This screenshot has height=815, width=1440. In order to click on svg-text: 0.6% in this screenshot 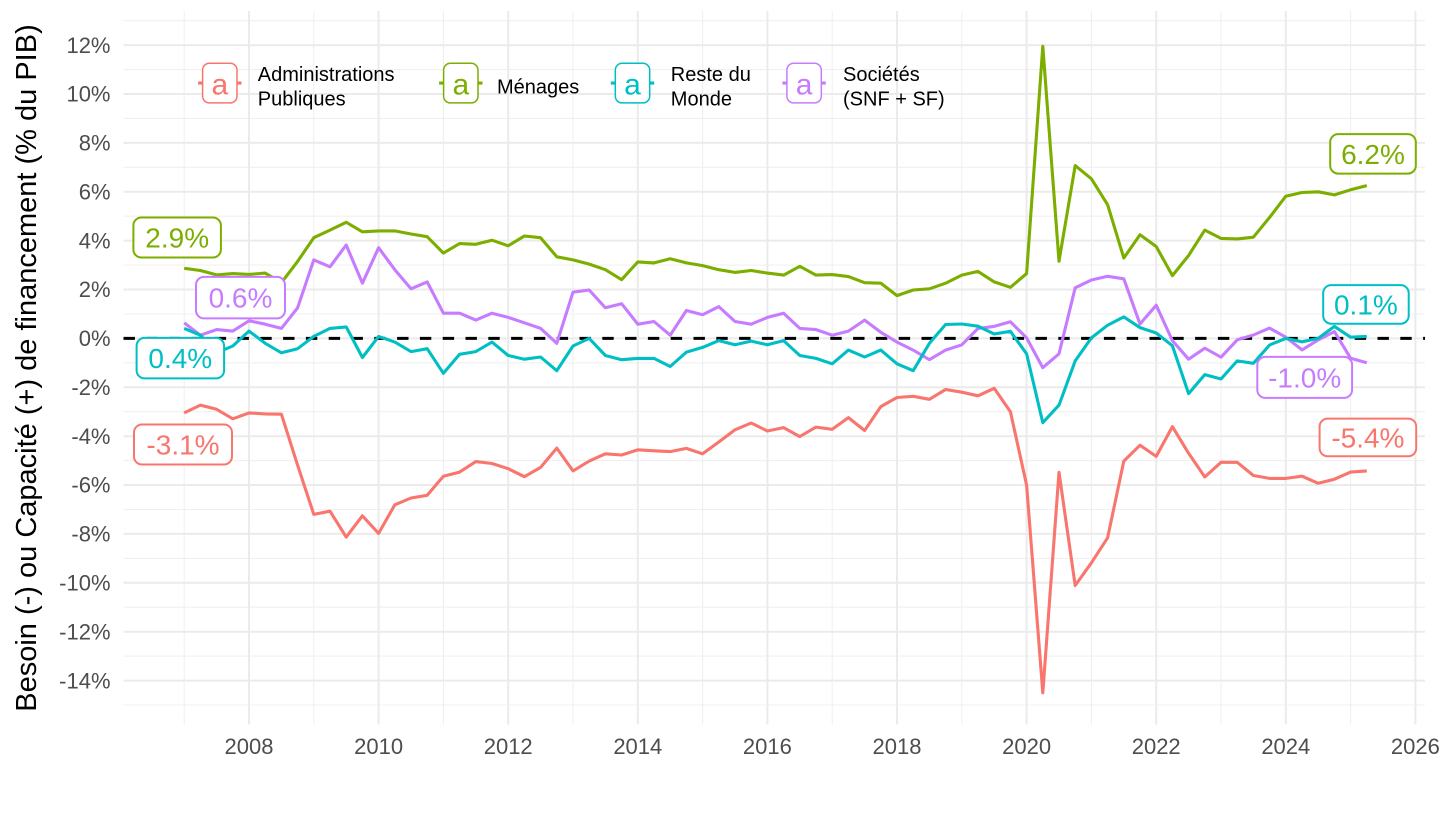, I will do `click(241, 298)`.